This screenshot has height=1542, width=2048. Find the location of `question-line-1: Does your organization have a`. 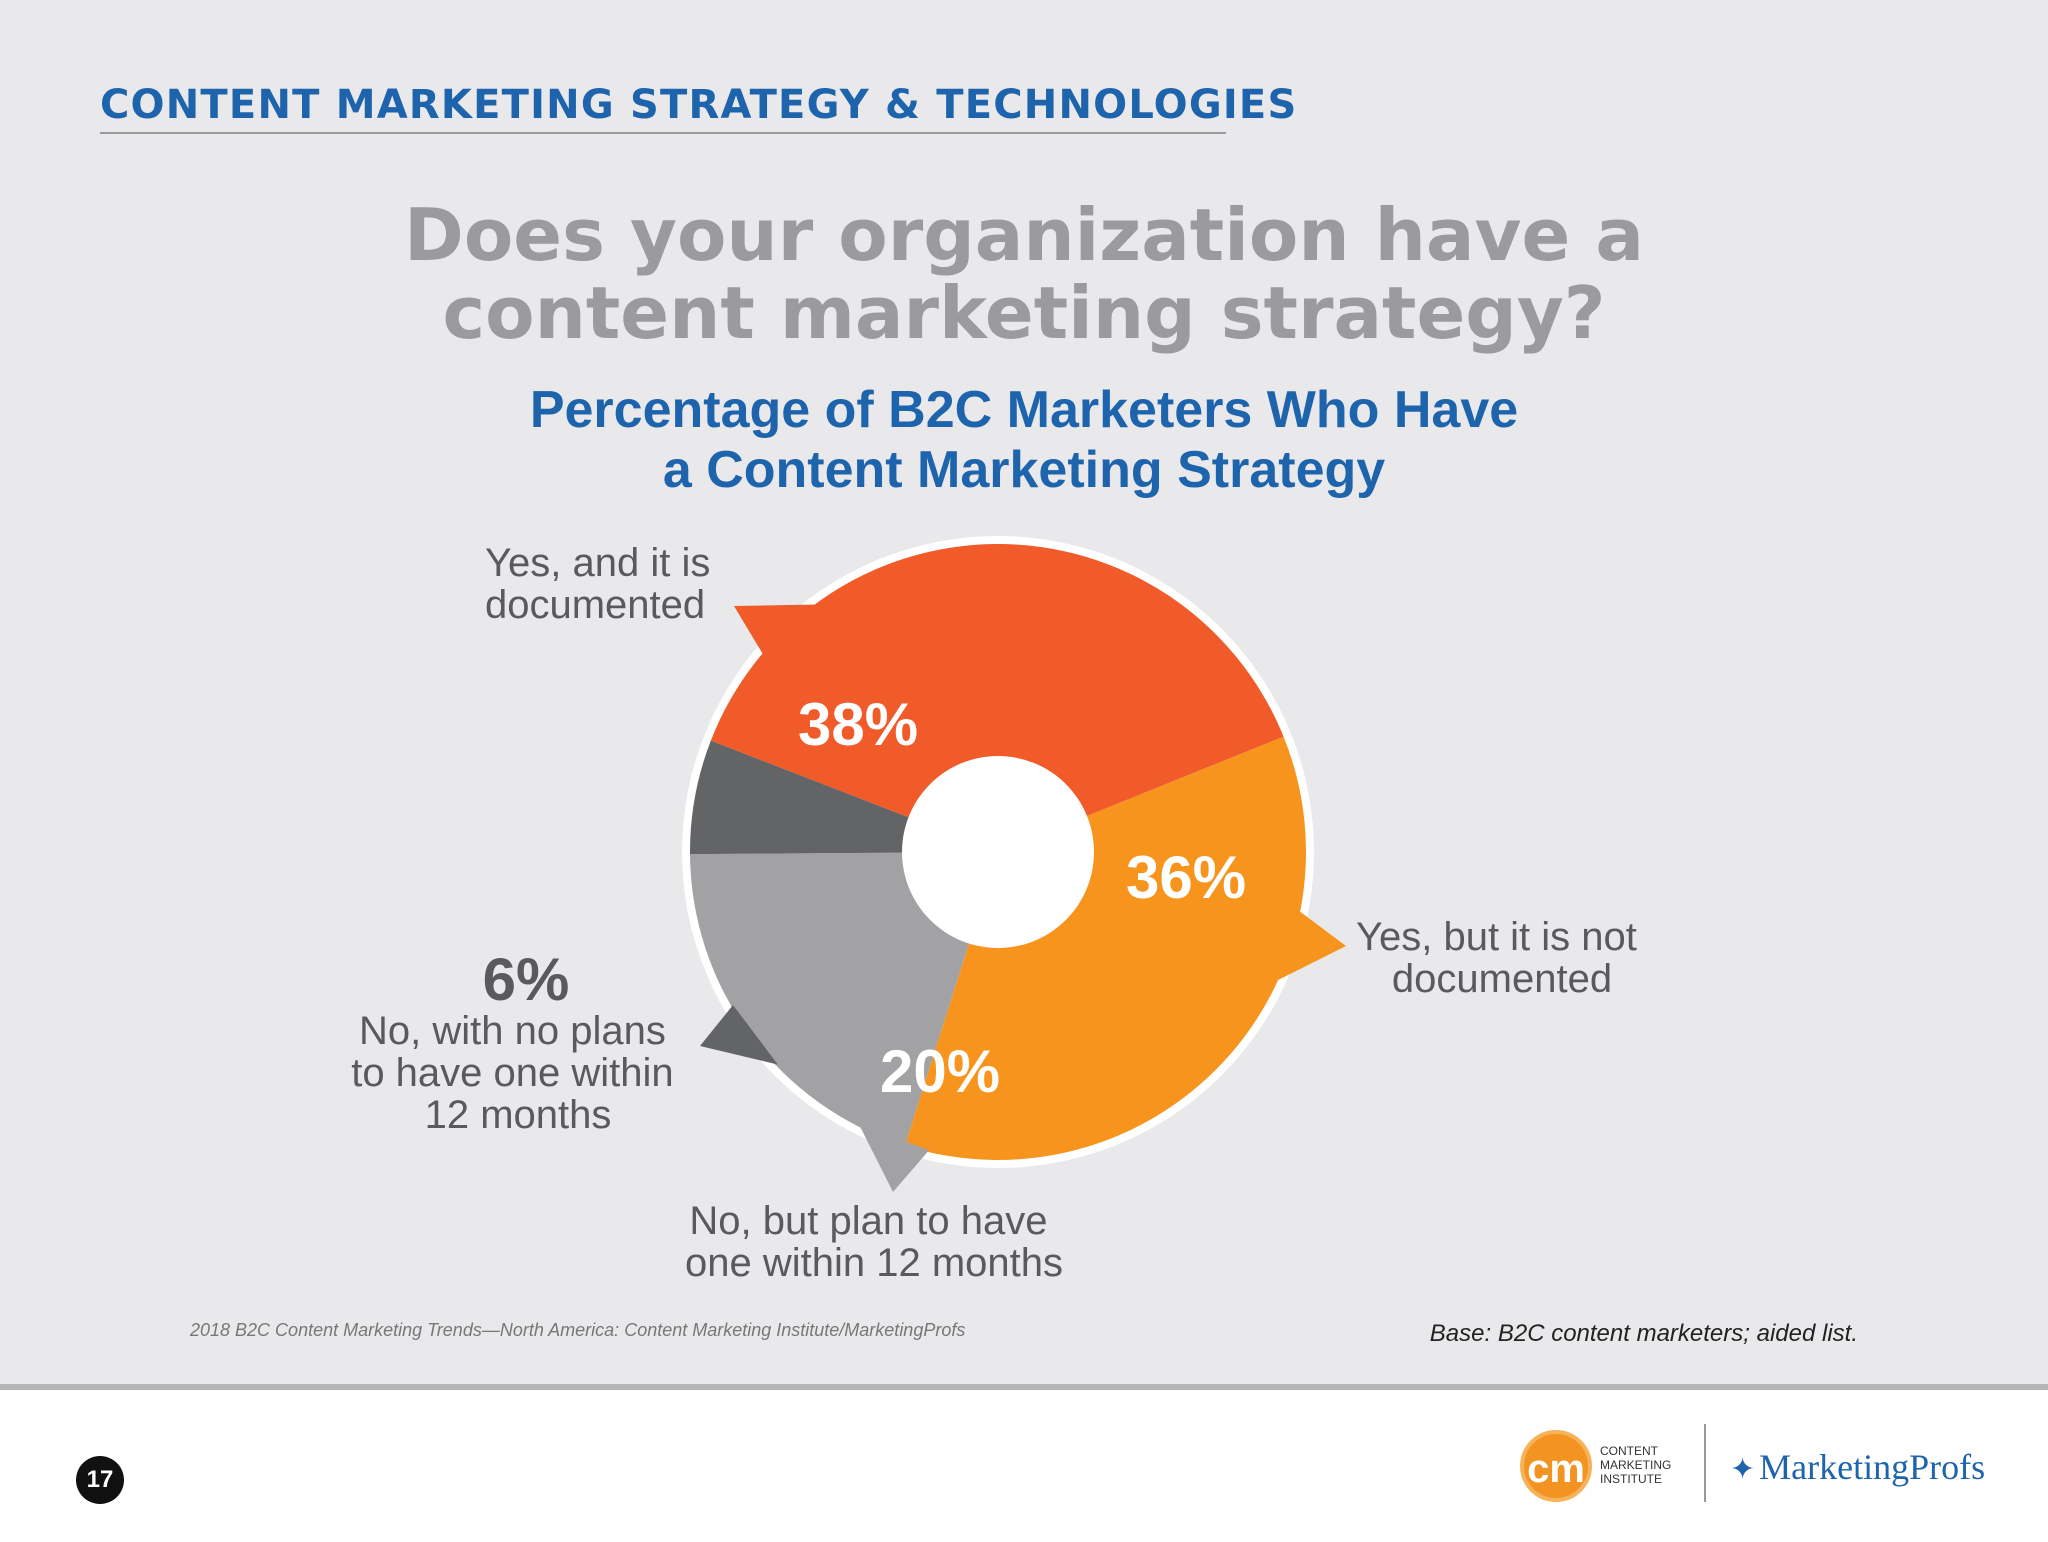

question-line-1: Does your organization have a is located at coordinates (1024, 235).